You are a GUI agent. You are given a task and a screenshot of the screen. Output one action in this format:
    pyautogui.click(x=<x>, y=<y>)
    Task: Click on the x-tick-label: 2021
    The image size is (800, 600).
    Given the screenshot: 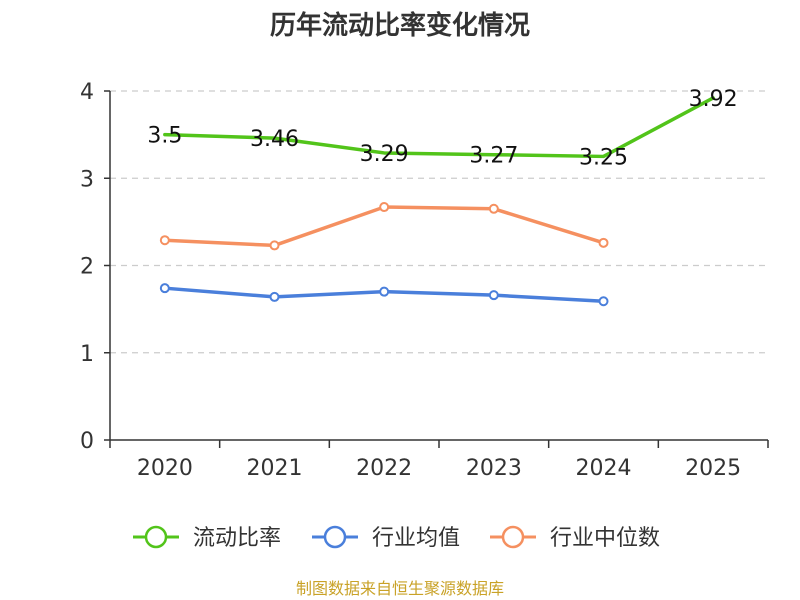 What is the action you would take?
    pyautogui.click(x=275, y=468)
    